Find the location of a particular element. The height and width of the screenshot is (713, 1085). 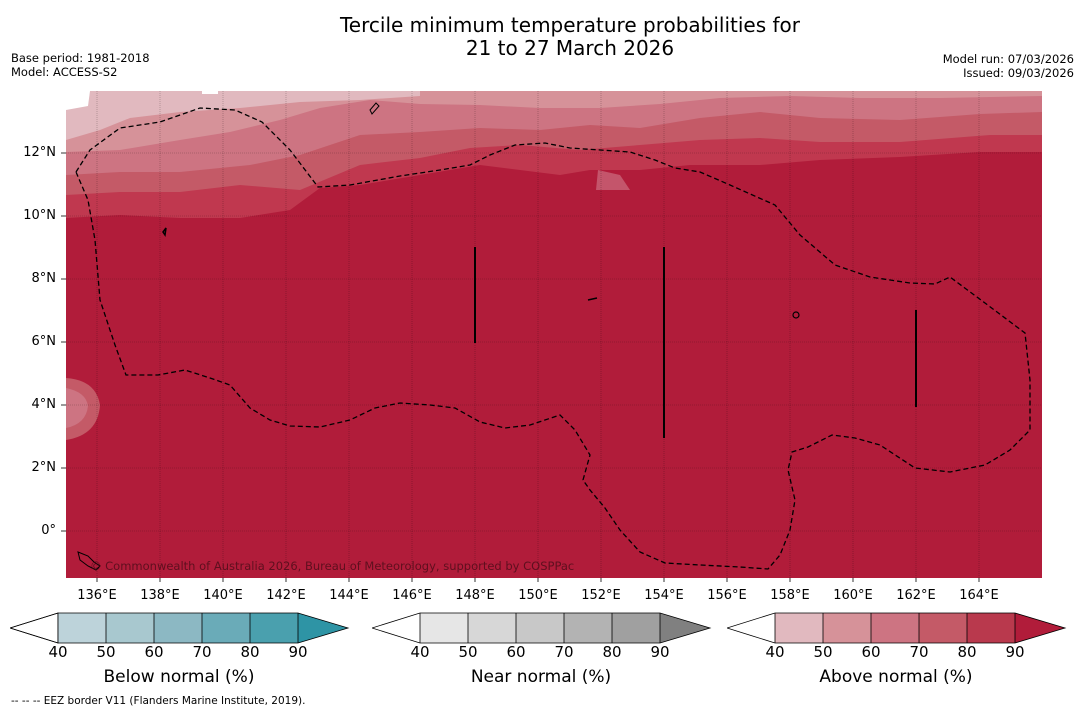

x-tick-label: 150°E is located at coordinates (538, 595).